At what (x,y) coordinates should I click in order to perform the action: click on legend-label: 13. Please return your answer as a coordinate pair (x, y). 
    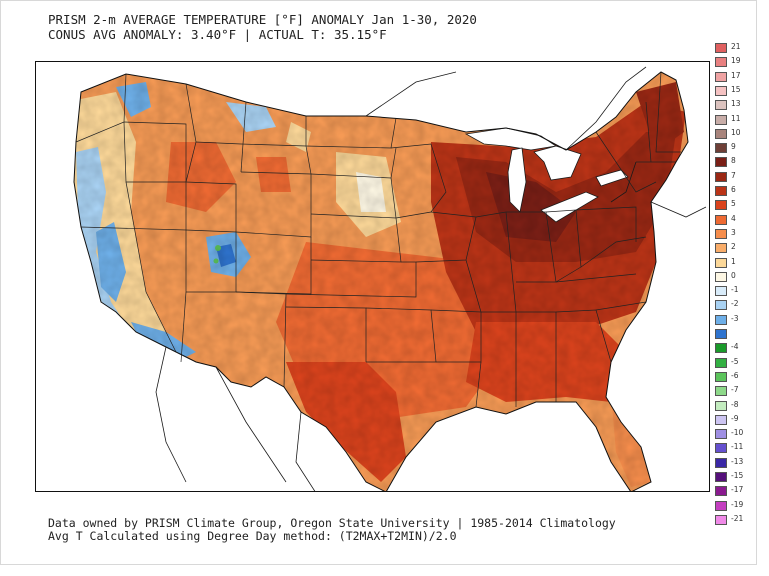
    Looking at the image, I should click on (736, 104).